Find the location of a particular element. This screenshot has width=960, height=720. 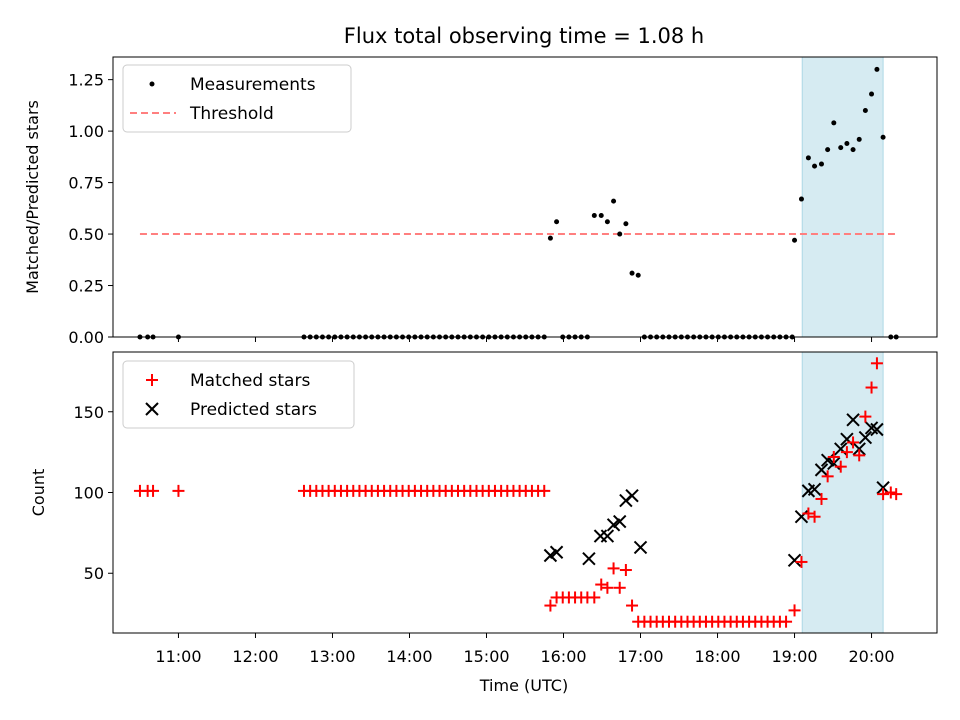

chart-title: Flux total observing time = 1.08 h is located at coordinates (524, 36).